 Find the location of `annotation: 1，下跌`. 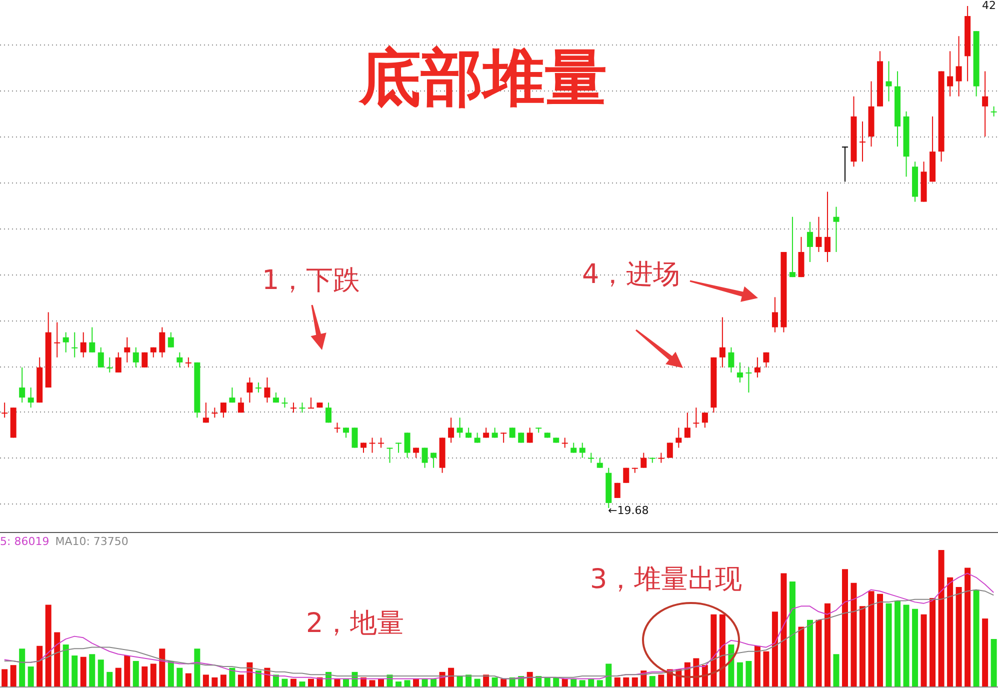

annotation: 1，下跌 is located at coordinates (311, 280).